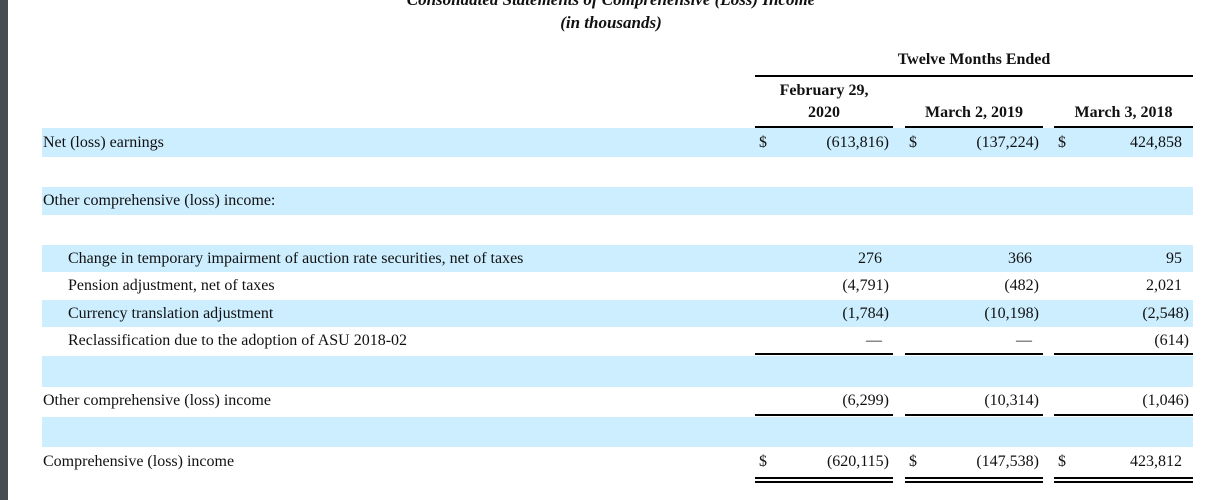  Describe the element at coordinates (1123, 462) in the screenshot. I see `cell-2018: $423,812` at that location.